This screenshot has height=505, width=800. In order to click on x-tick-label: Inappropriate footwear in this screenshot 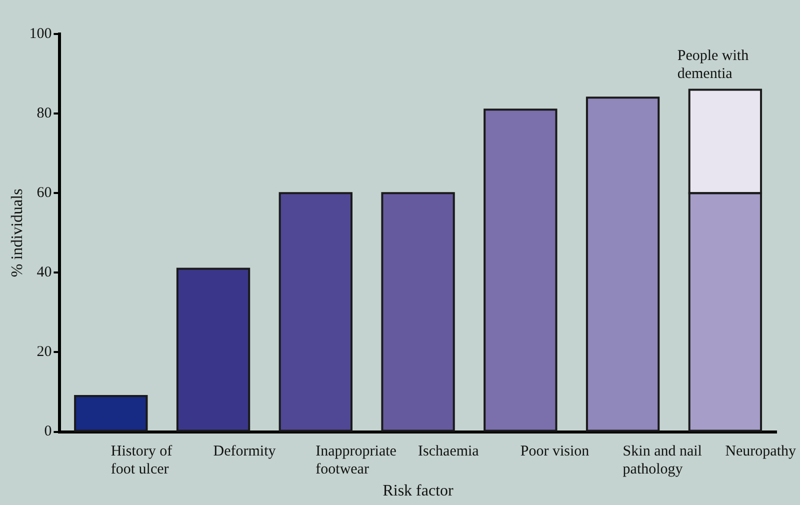, I will do `click(356, 461)`.